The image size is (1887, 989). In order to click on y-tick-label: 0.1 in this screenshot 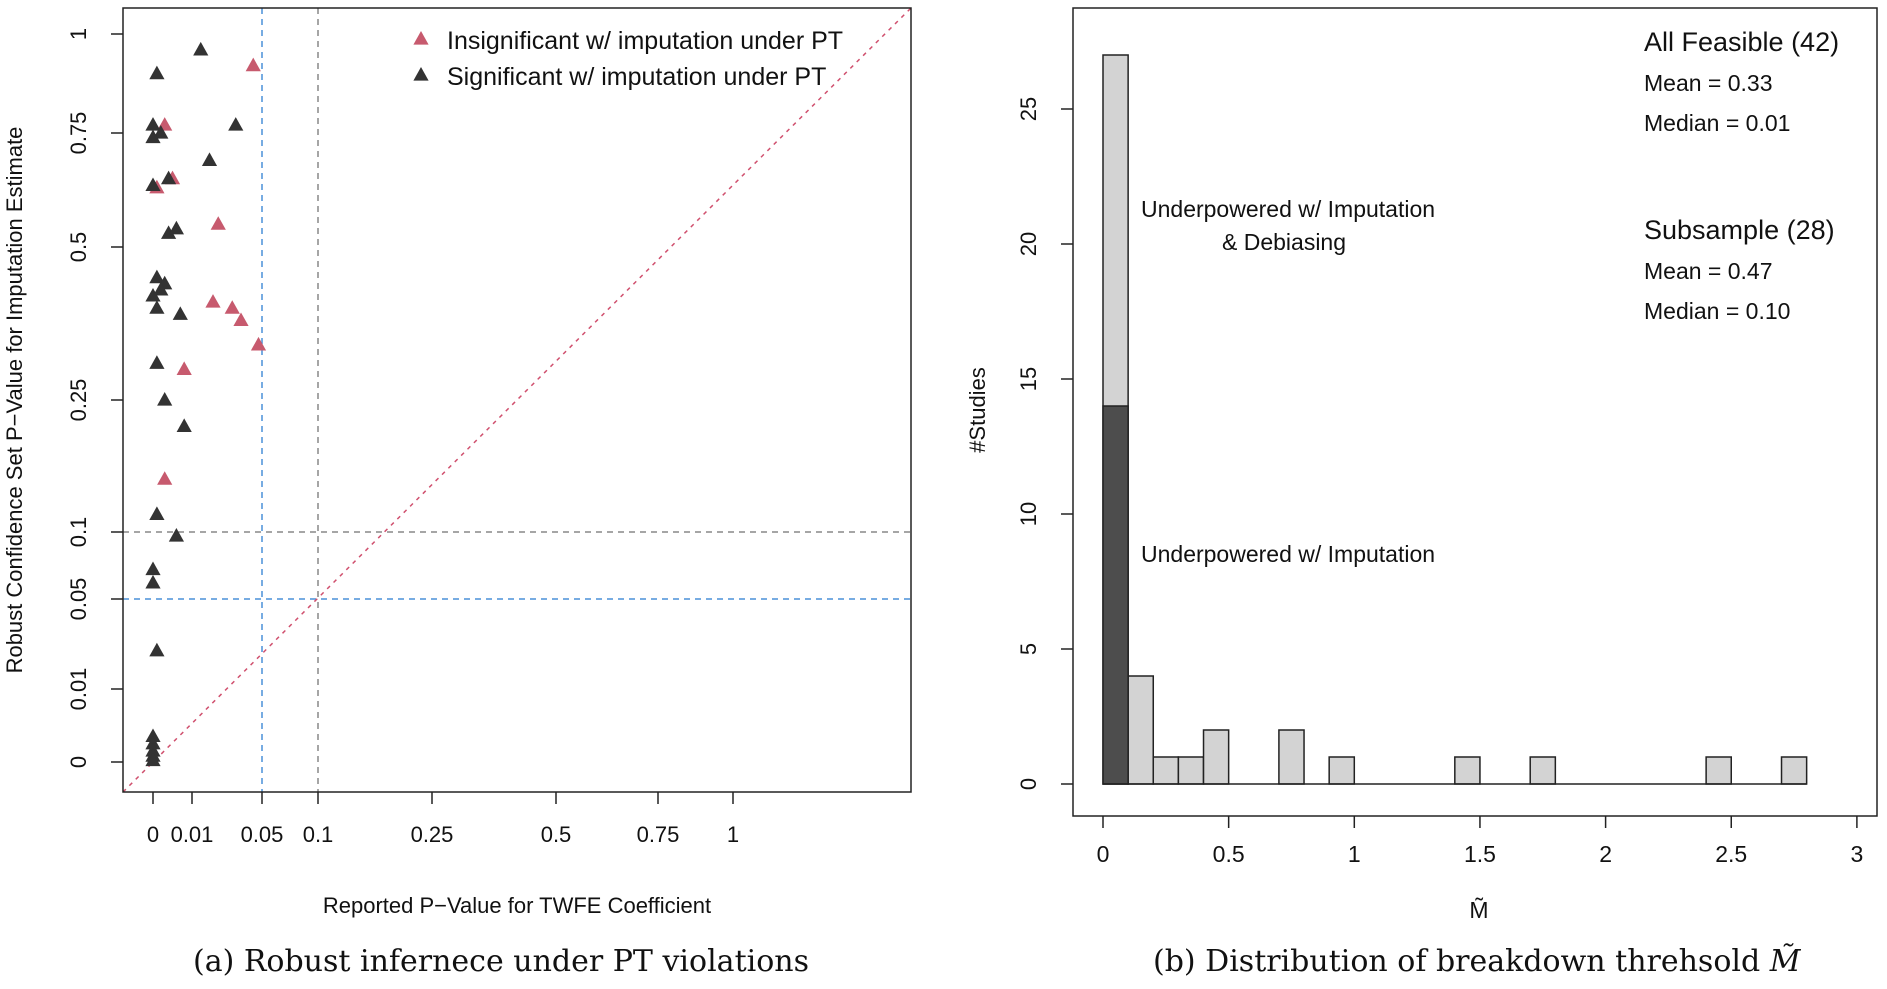, I will do `click(78, 532)`.